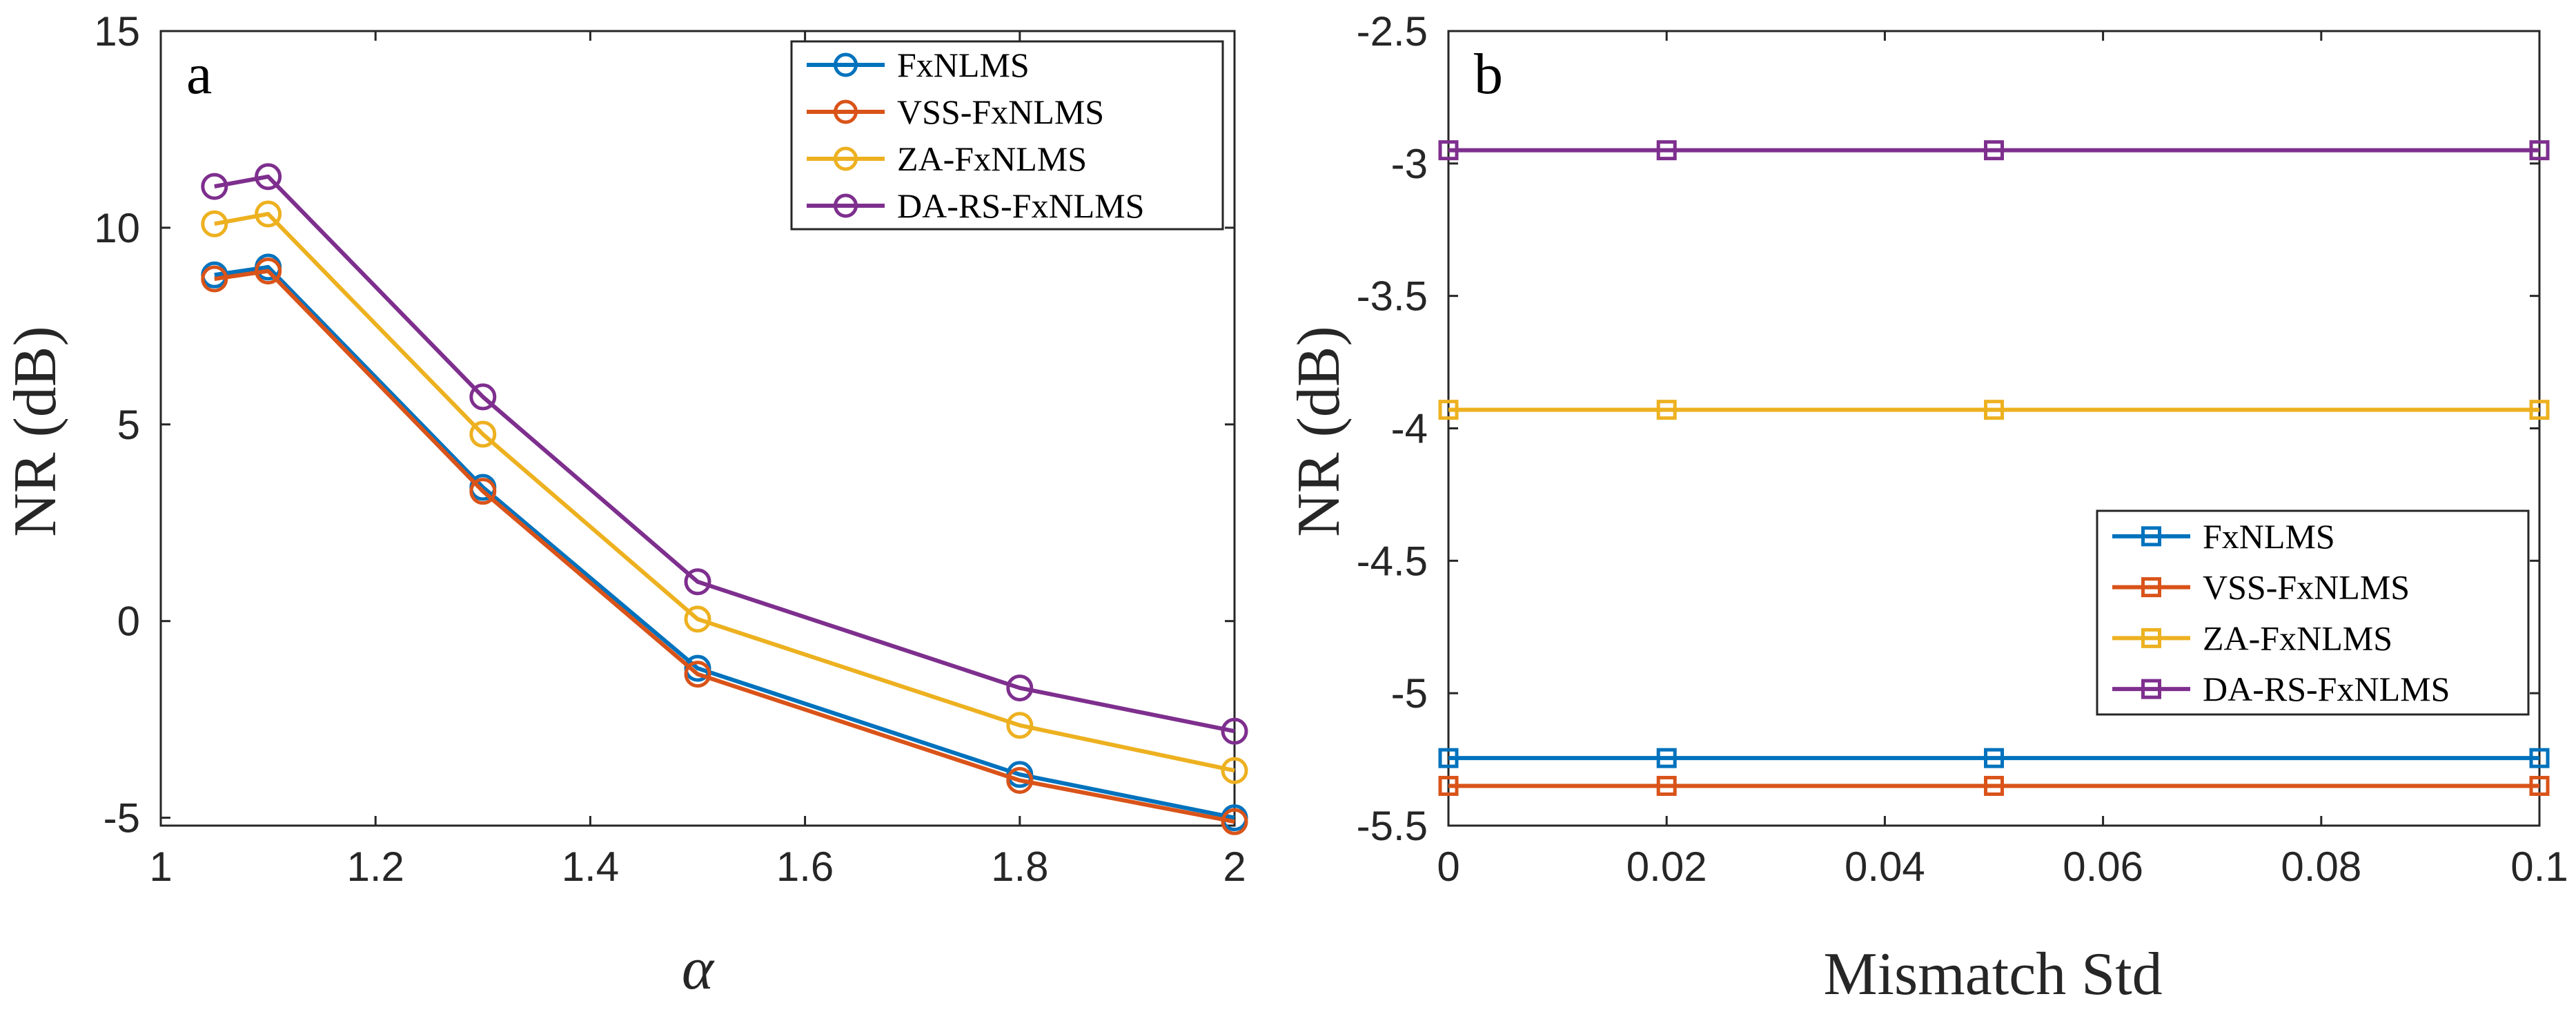 This screenshot has width=2576, height=1012. I want to click on x-tick-label: 1.6, so click(805, 867).